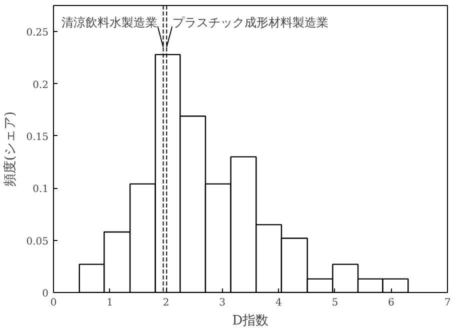  What do you see at coordinates (250, 321) in the screenshot?
I see `x-axis-title: D指数` at bounding box center [250, 321].